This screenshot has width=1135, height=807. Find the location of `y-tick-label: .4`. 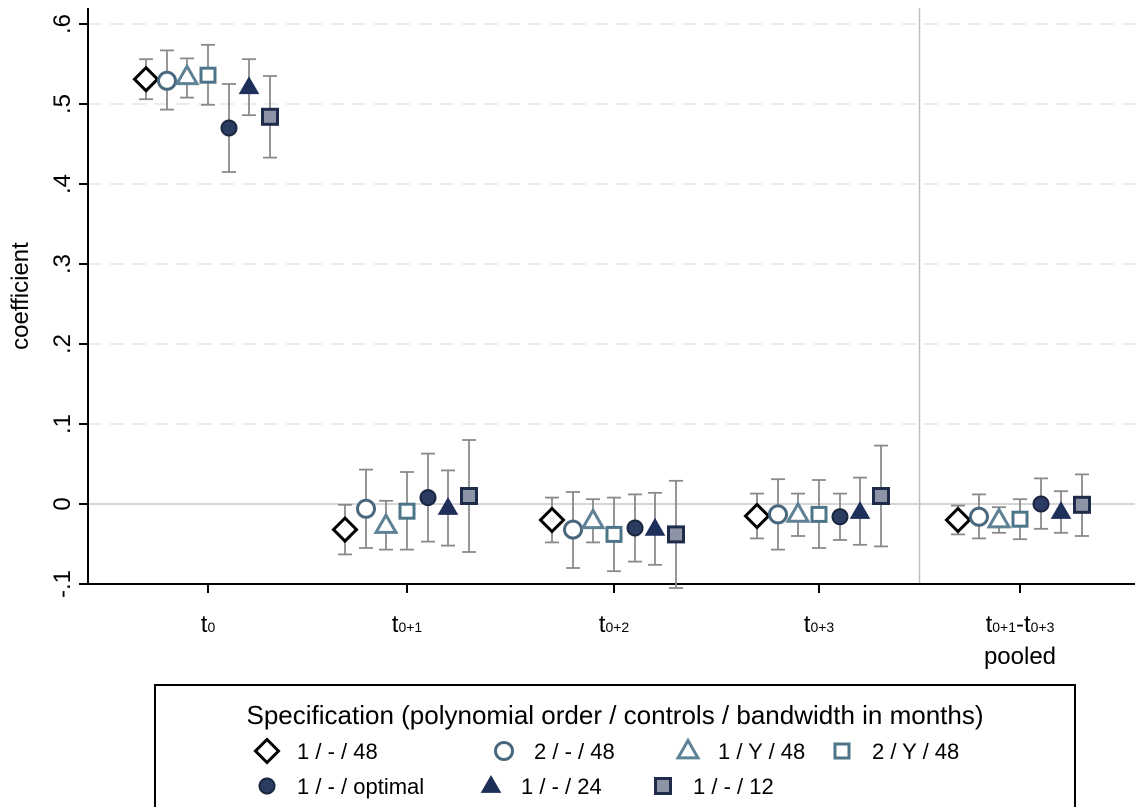

y-tick-label: .4 is located at coordinates (62, 184).